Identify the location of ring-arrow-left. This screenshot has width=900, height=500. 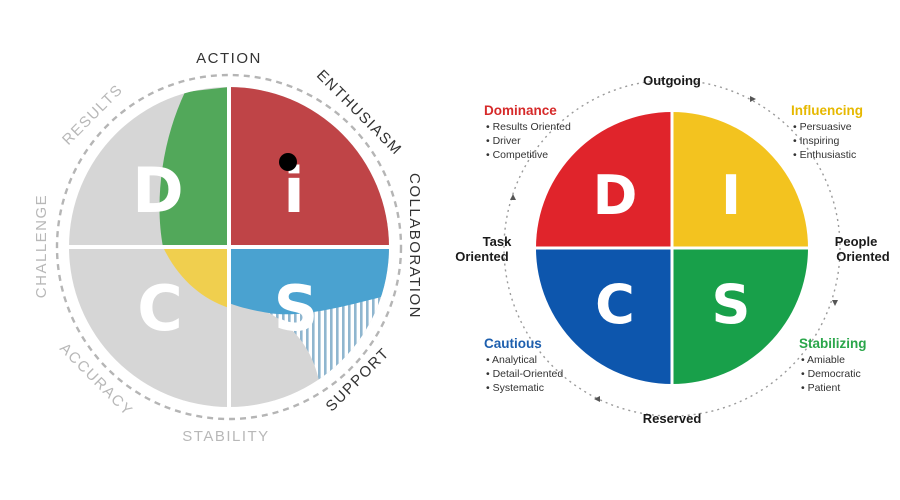
(513, 197).